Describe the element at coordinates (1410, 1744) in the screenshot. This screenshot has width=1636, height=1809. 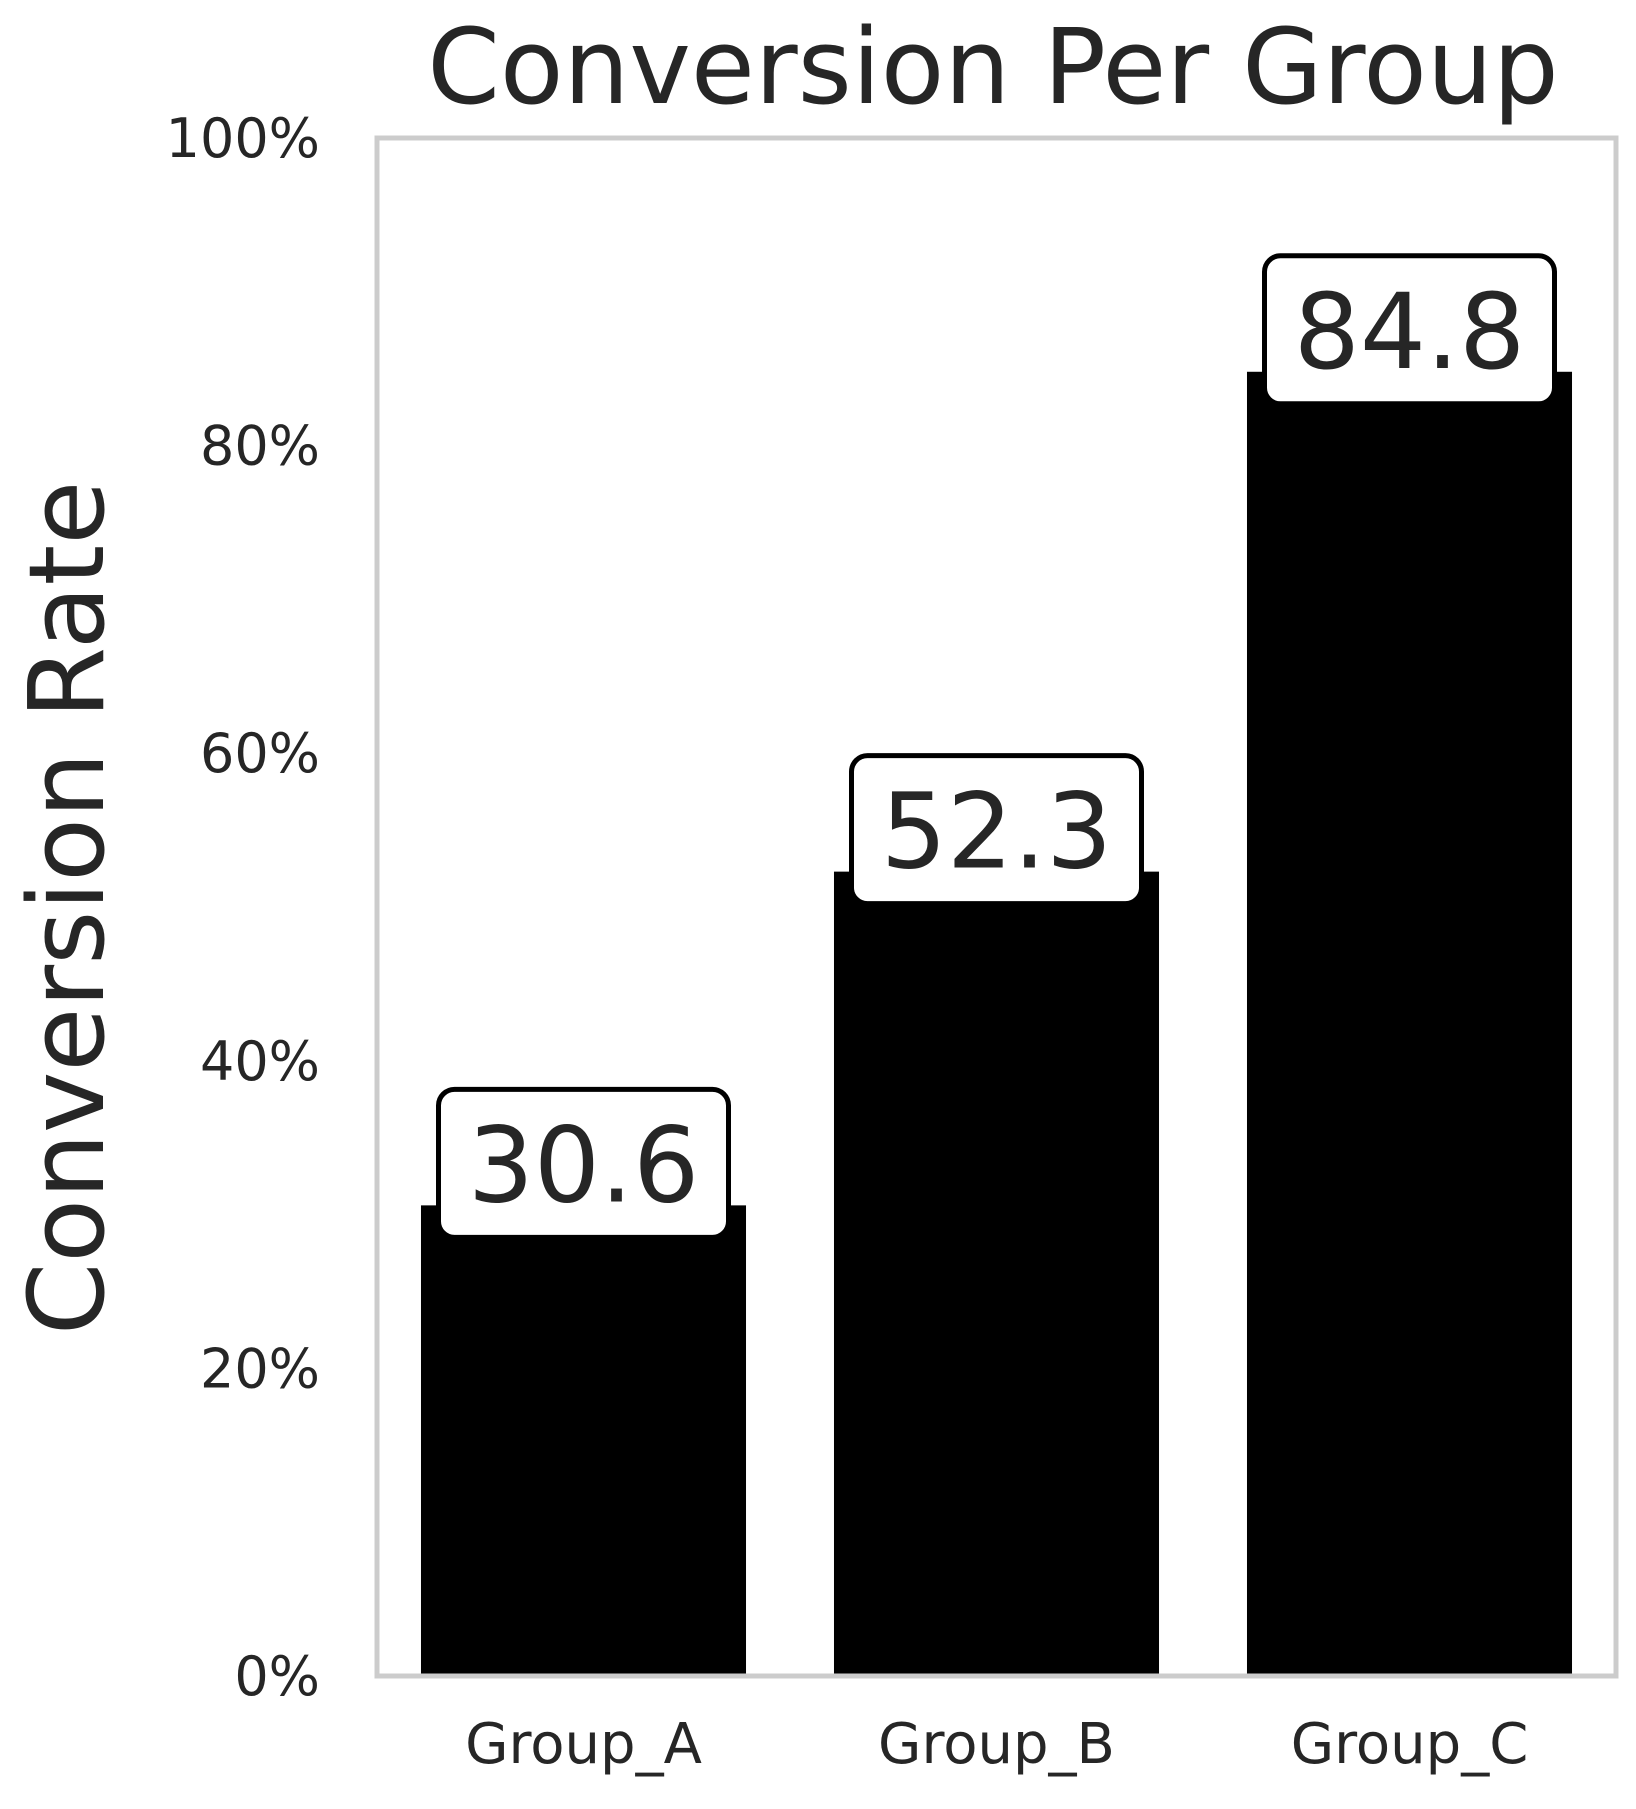
I see `x-tick-label: Group_C` at that location.